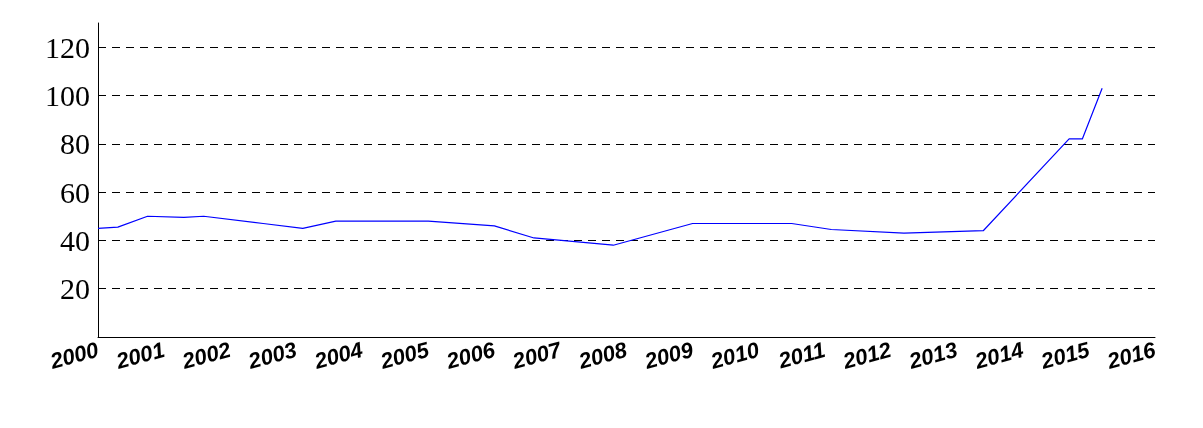 The width and height of the screenshot is (1203, 428). What do you see at coordinates (867, 355) in the screenshot?
I see `x-tick-label: 2012` at bounding box center [867, 355].